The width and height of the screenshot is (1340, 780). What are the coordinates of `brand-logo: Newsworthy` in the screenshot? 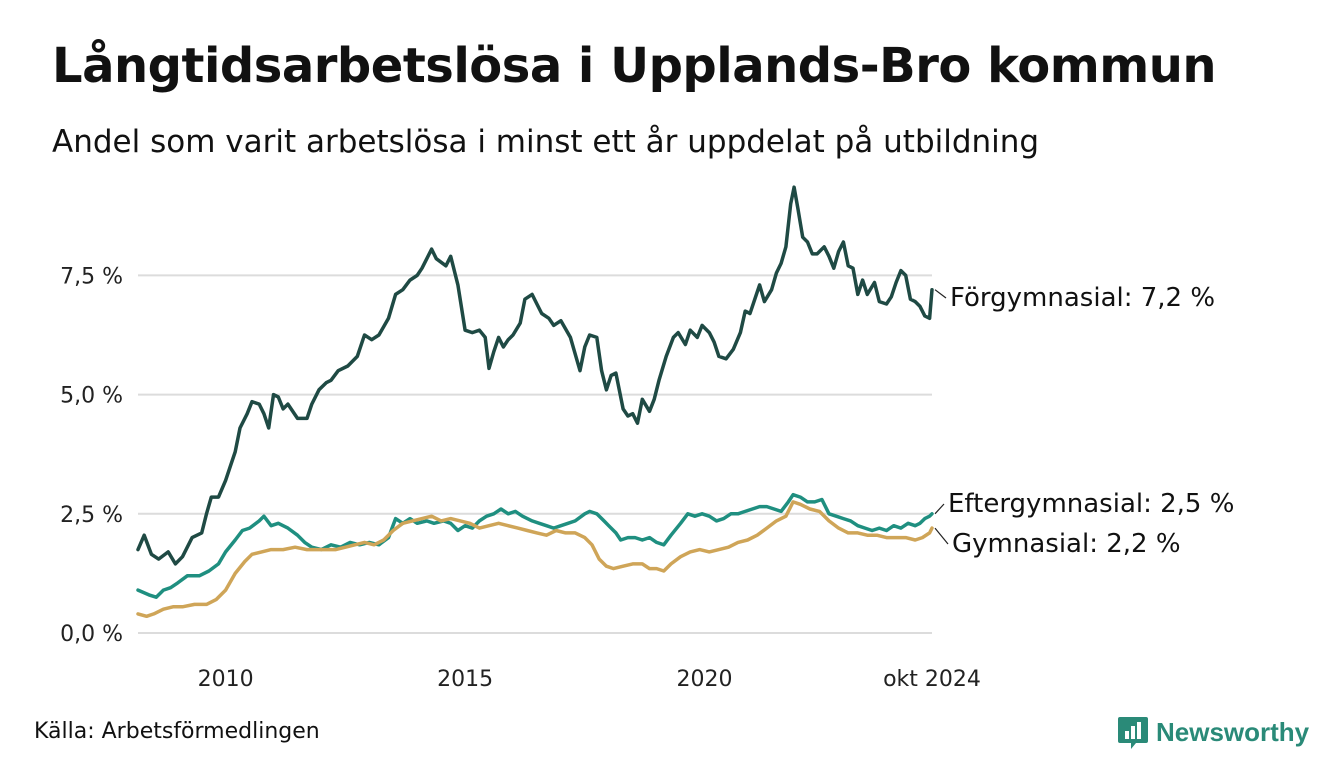 It's located at (1213, 732).